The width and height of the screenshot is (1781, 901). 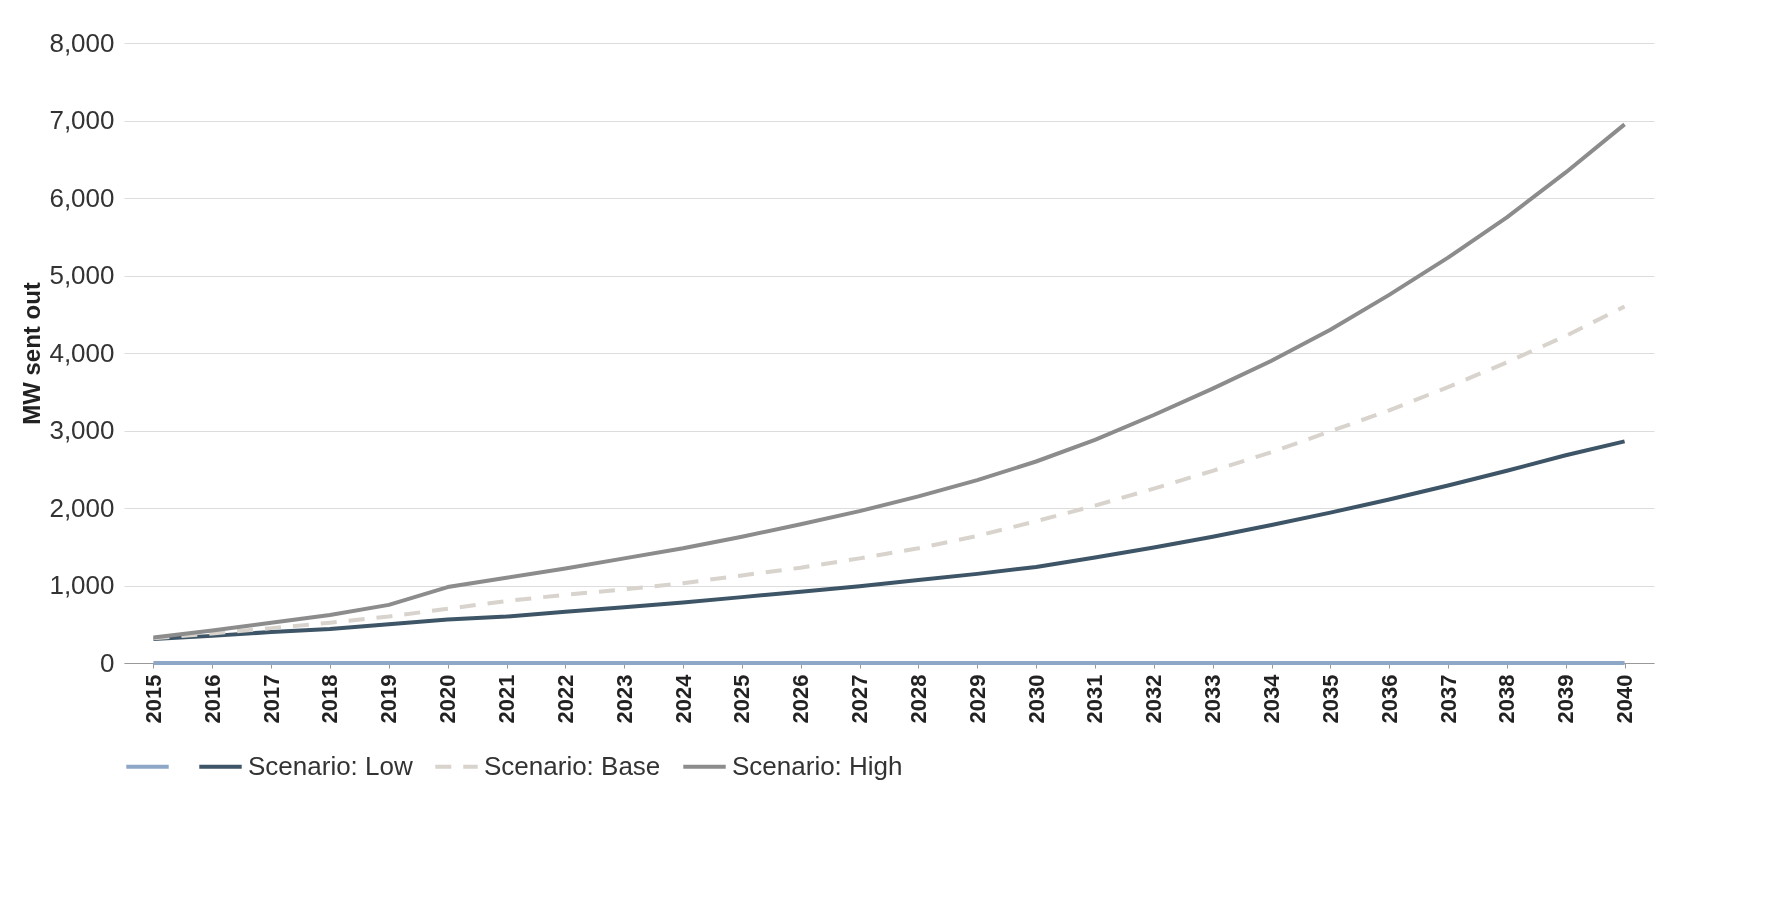 What do you see at coordinates (683, 698) in the screenshot?
I see `x-tick-label: 2024` at bounding box center [683, 698].